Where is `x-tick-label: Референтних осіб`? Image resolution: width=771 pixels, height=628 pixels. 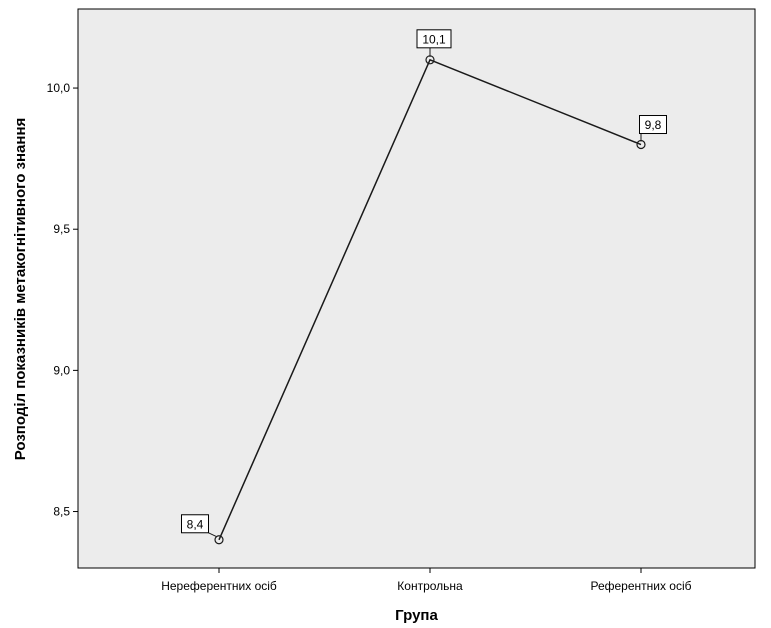 x-tick-label: Референтних осіб is located at coordinates (640, 586).